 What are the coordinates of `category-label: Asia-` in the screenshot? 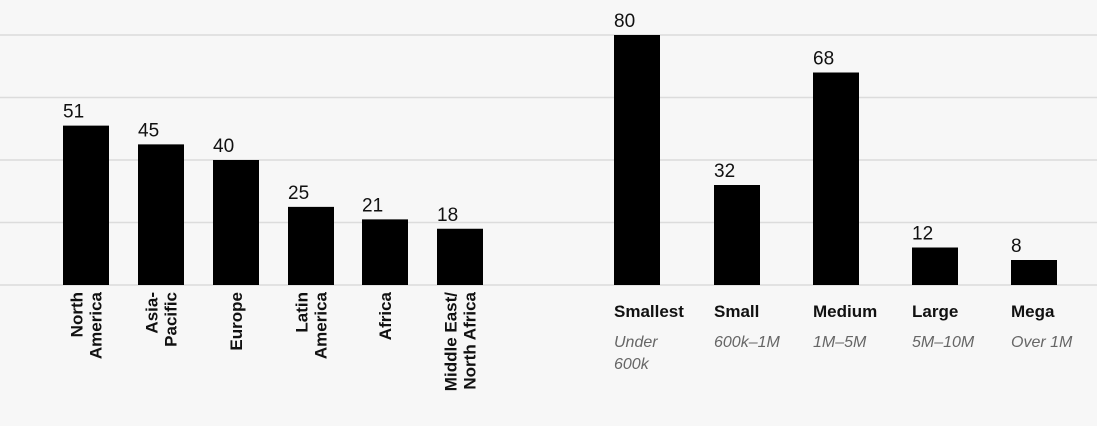 It's located at (152, 313).